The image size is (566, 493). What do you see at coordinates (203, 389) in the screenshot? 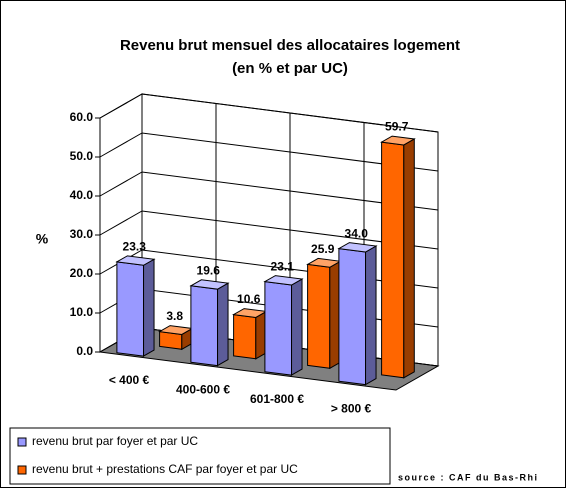
I see `x-tick-label: 400-600 €` at bounding box center [203, 389].